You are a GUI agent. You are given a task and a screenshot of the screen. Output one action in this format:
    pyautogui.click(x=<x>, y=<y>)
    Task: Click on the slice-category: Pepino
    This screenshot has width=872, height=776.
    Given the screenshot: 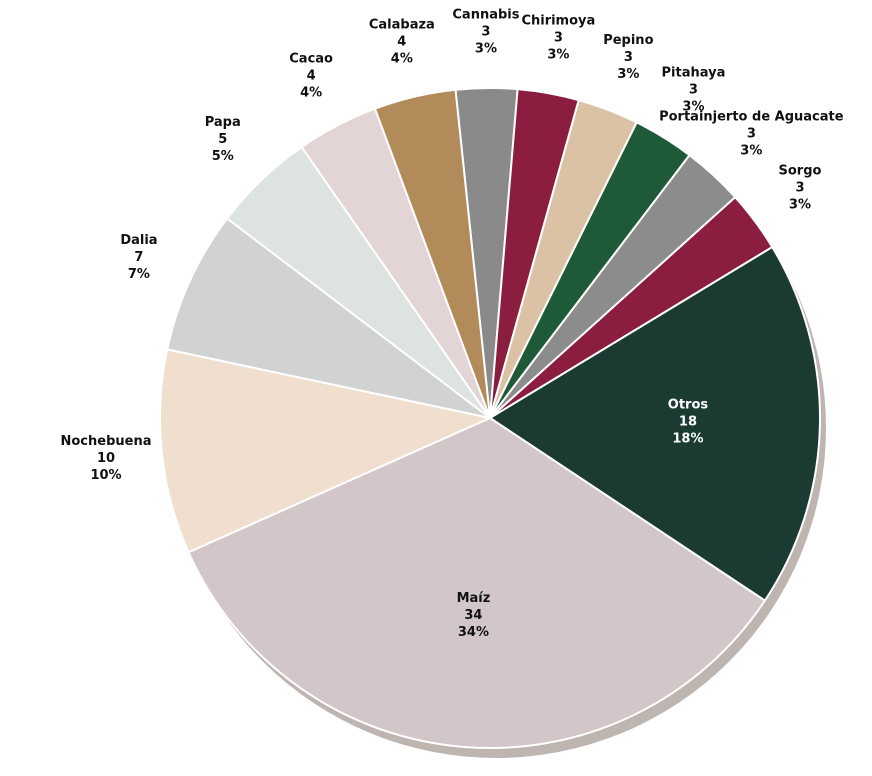 What is the action you would take?
    pyautogui.click(x=628, y=40)
    